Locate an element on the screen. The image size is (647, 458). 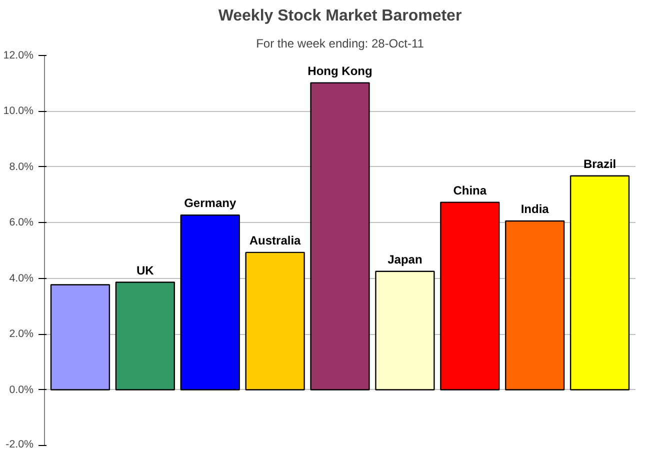
y-tick-label: 2.0% is located at coordinates (21, 334).